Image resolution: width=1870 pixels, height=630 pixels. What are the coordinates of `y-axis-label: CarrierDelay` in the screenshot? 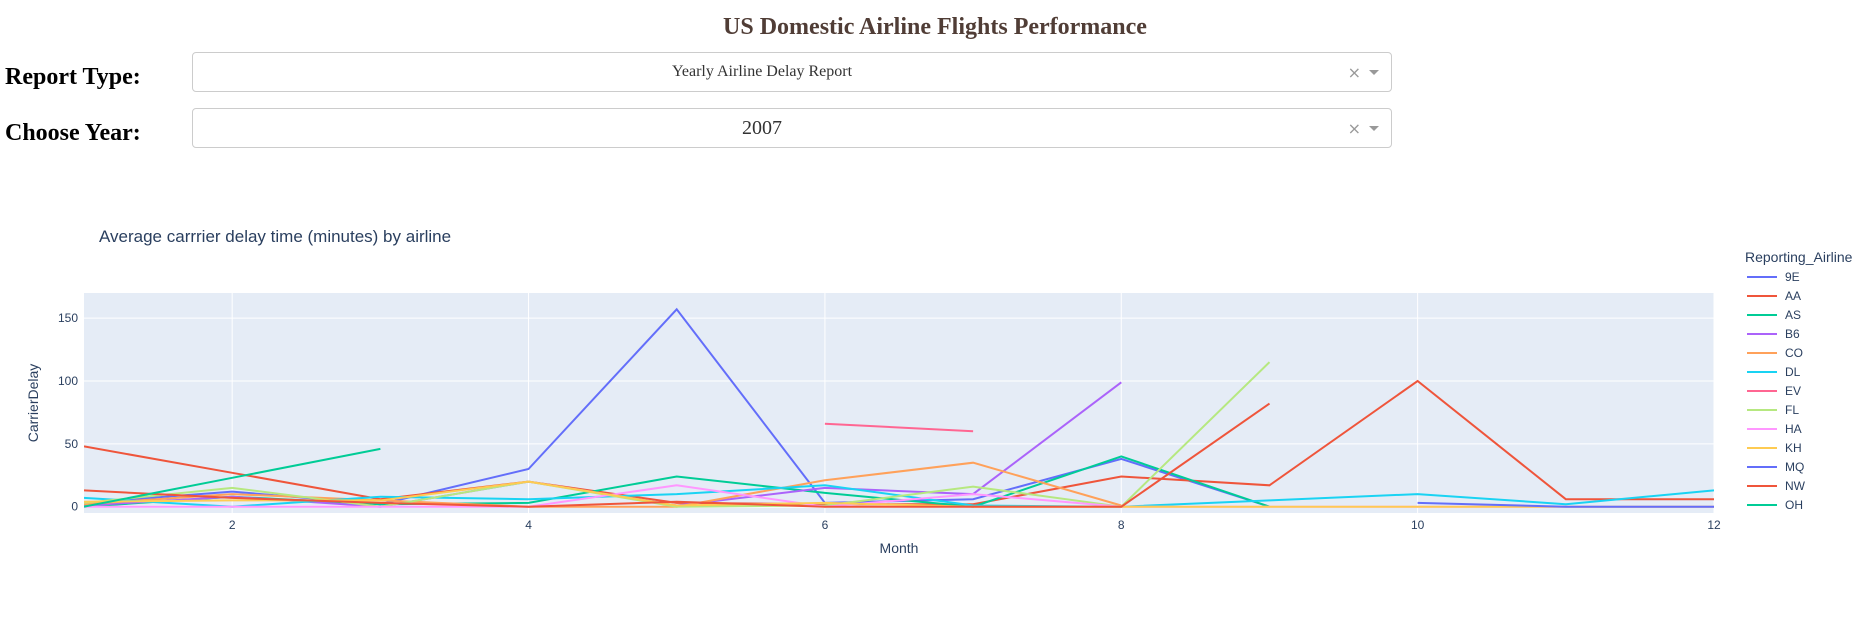 It's located at (33, 403).